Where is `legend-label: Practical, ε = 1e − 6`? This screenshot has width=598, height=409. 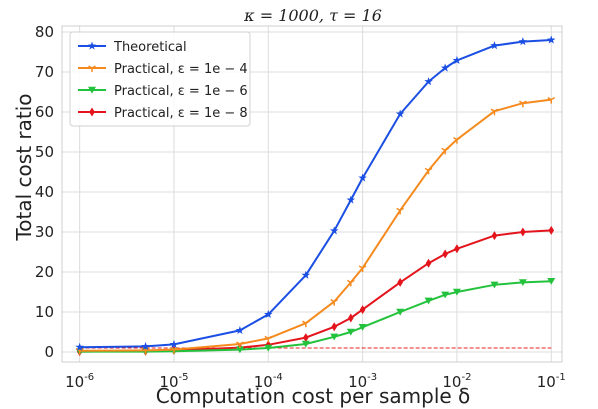 legend-label: Practical, ε = 1e − 6 is located at coordinates (181, 91).